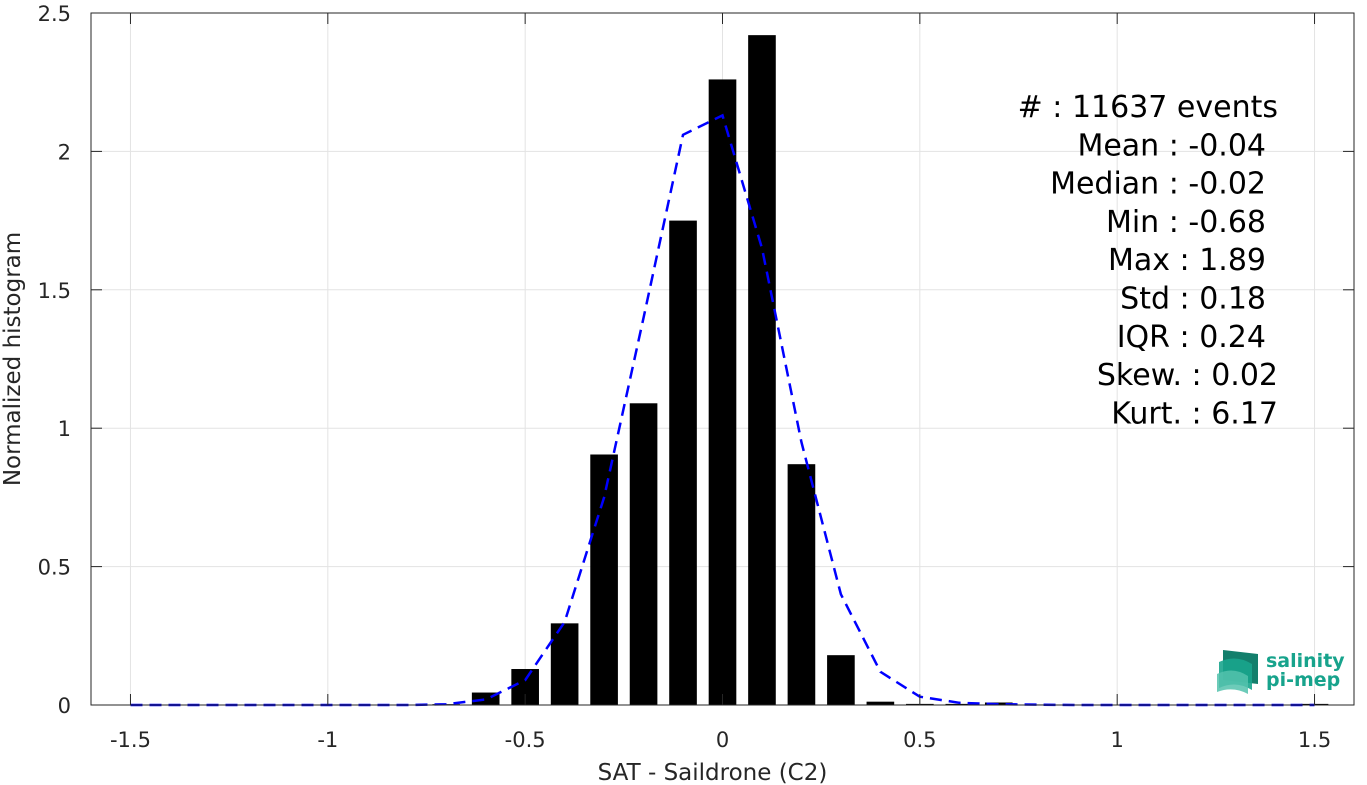 This screenshot has height=785, width=1367. I want to click on stats-line: IQR : 0.24, so click(1191, 337).